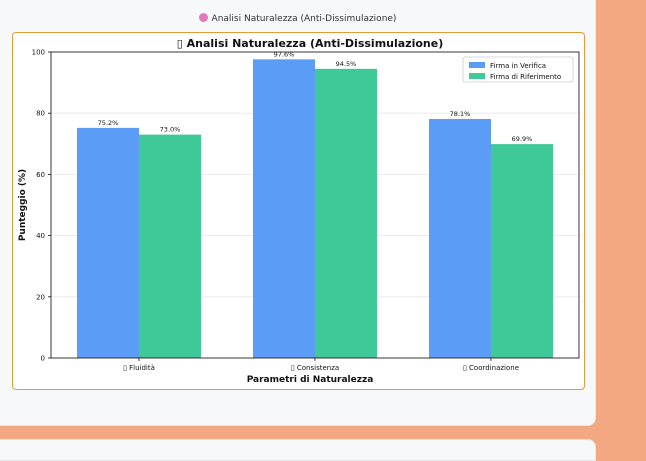 The width and height of the screenshot is (646, 461). What do you see at coordinates (40, 175) in the screenshot?
I see `y-tick-label: 60` at bounding box center [40, 175].